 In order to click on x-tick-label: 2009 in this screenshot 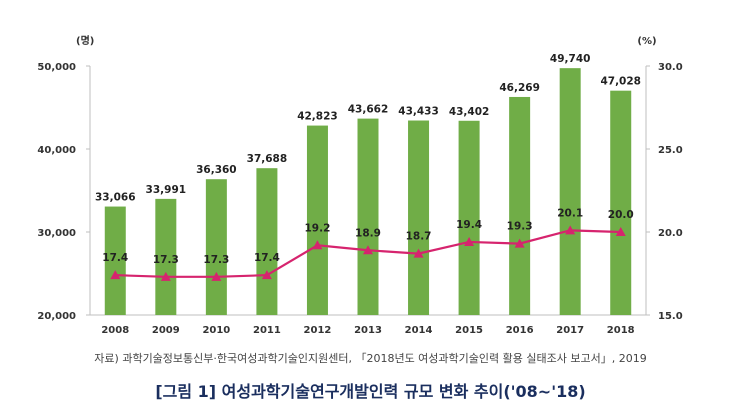, I will do `click(166, 330)`.